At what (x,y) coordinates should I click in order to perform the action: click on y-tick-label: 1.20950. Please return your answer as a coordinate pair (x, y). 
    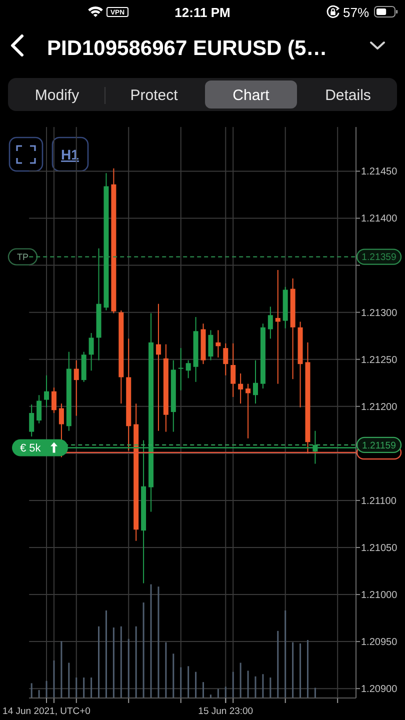
    Looking at the image, I should click on (379, 642).